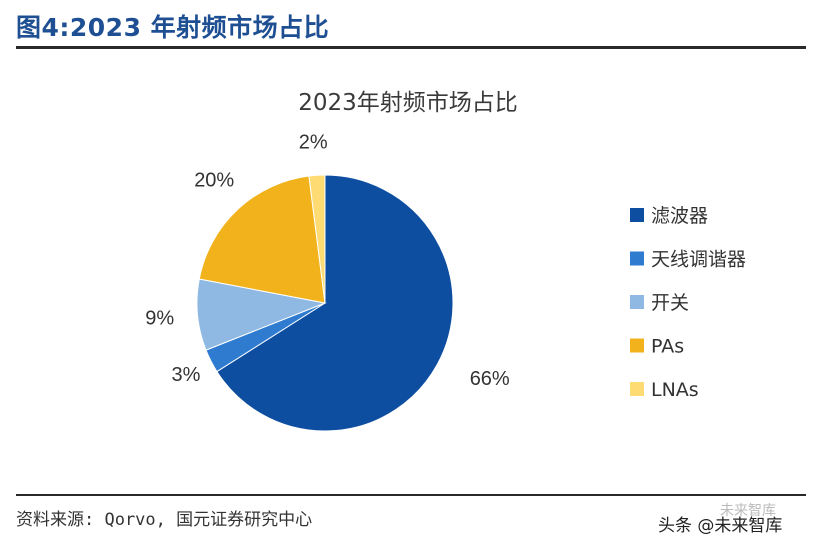 This screenshot has height=550, width=827. What do you see at coordinates (490, 379) in the screenshot?
I see `slice-label-0: 66%` at bounding box center [490, 379].